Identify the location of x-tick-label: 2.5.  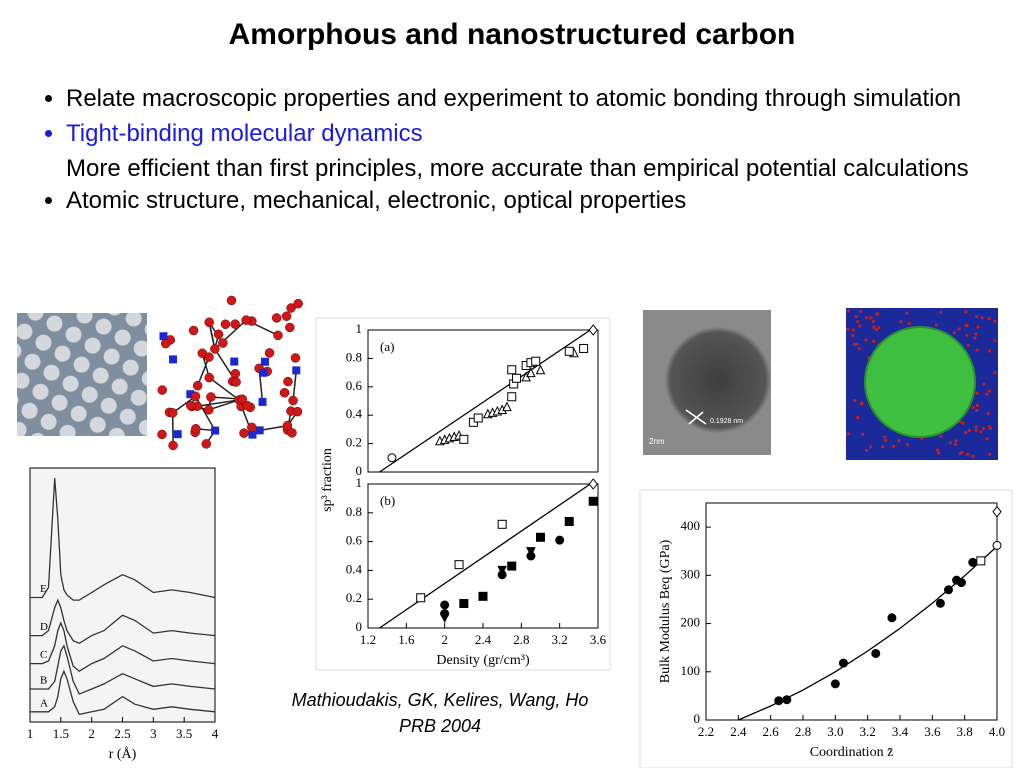
(122, 733).